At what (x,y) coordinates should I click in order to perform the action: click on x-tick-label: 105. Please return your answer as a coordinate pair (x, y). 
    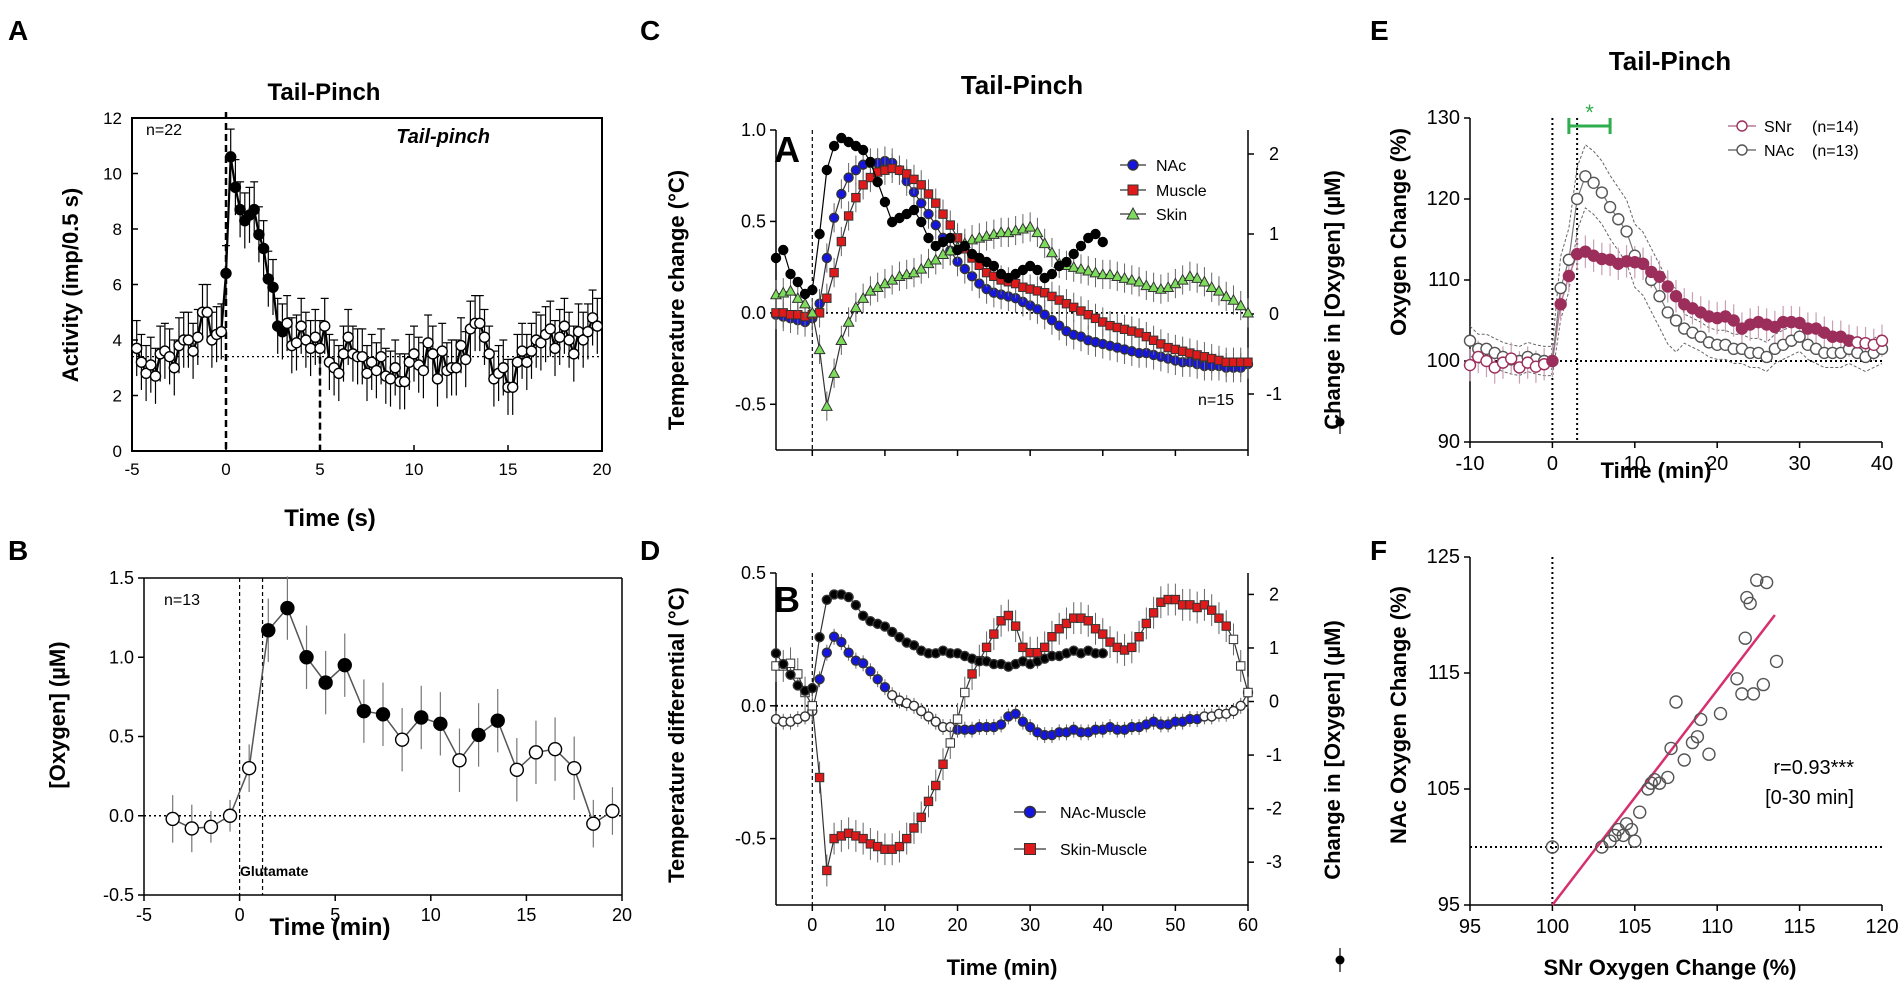
    Looking at the image, I should click on (1634, 927).